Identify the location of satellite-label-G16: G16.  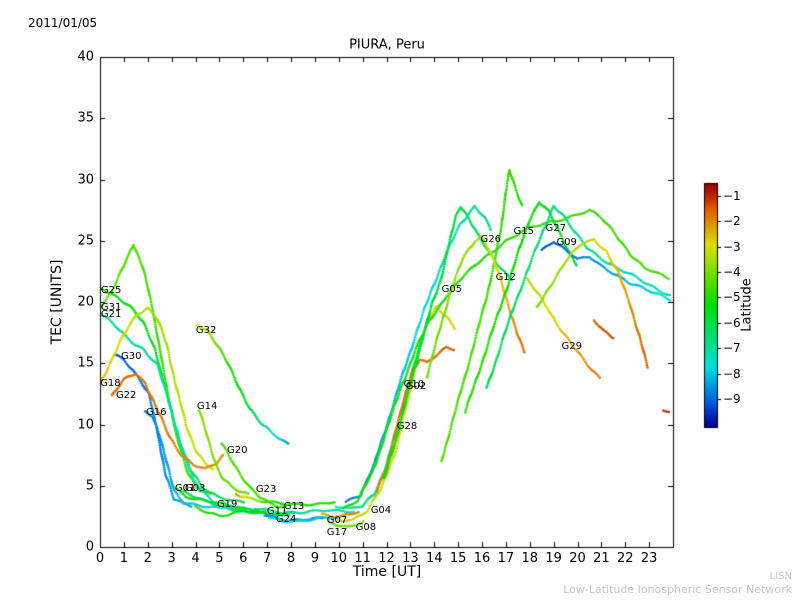
(156, 413).